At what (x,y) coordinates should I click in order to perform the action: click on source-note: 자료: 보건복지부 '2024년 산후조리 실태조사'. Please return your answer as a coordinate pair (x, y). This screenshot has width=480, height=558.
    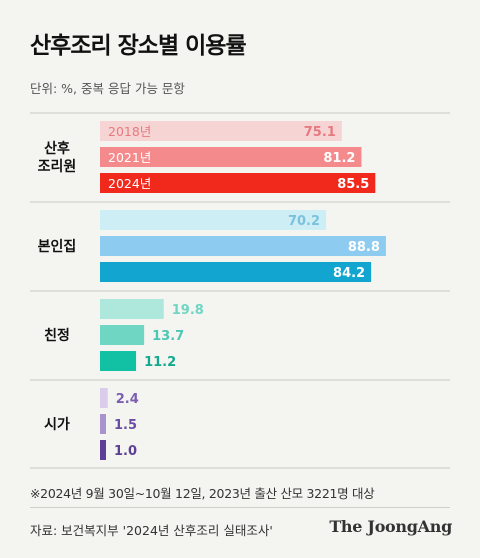
    Looking at the image, I should click on (151, 530).